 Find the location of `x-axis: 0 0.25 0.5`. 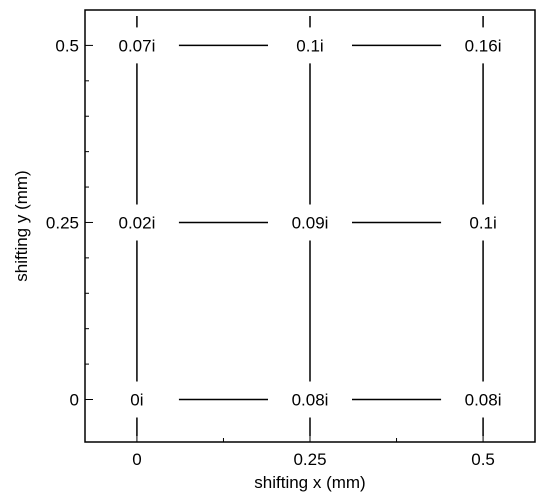

x-axis: 0 0.25 0.5 is located at coordinates (313, 451).